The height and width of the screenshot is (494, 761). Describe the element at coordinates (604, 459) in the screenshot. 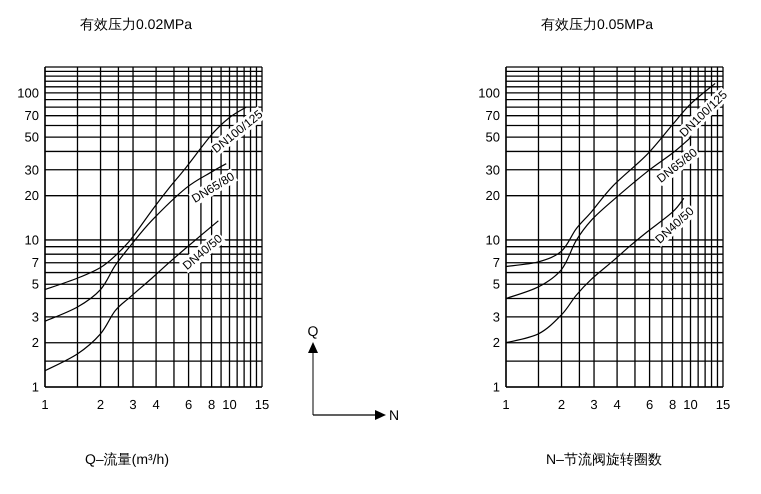

I see `text: N–节流阀旋转圈数` at that location.